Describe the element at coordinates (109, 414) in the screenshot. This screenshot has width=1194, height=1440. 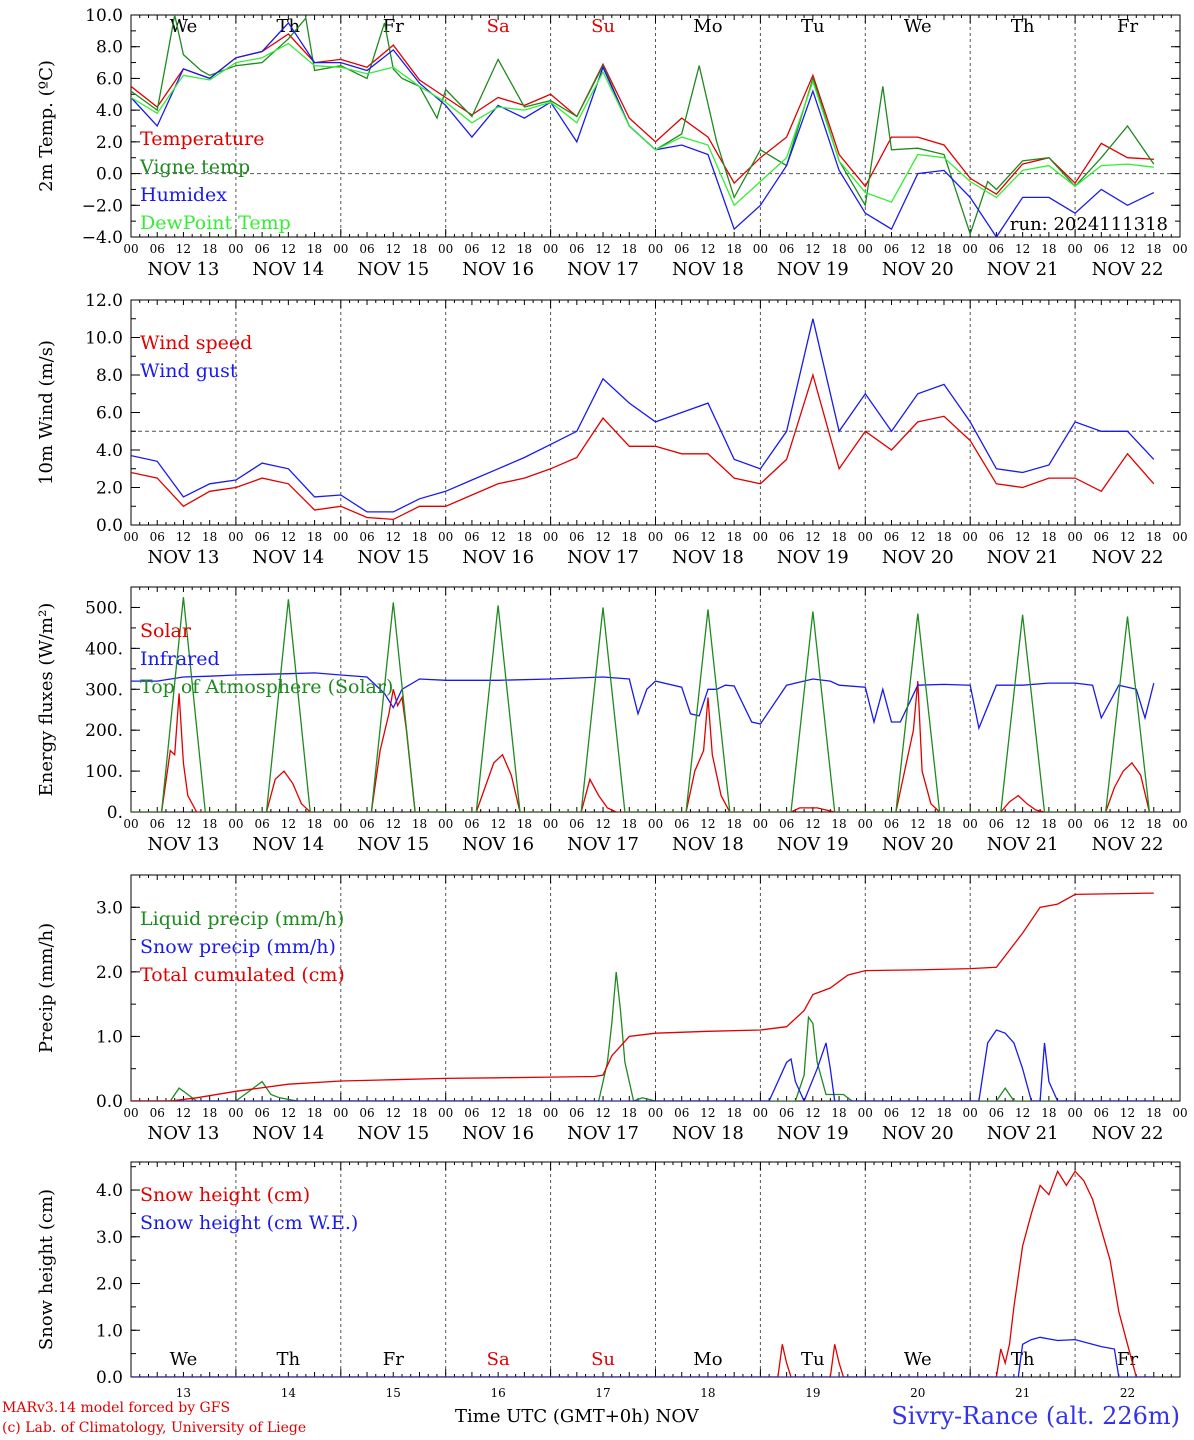
I see `y-tick-label: 6.0` at that location.